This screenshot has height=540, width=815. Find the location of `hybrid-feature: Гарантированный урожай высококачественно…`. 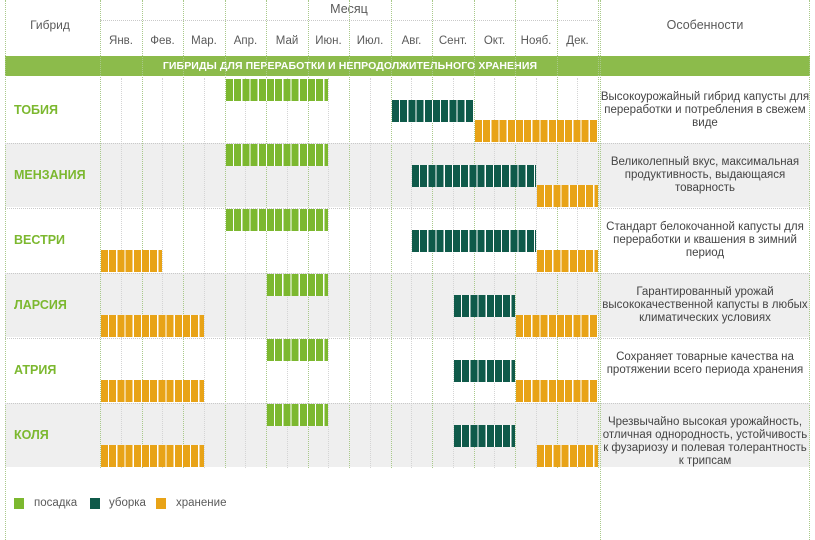

hybrid-feature: Гарантированный урожай высококачественно… is located at coordinates (705, 305).